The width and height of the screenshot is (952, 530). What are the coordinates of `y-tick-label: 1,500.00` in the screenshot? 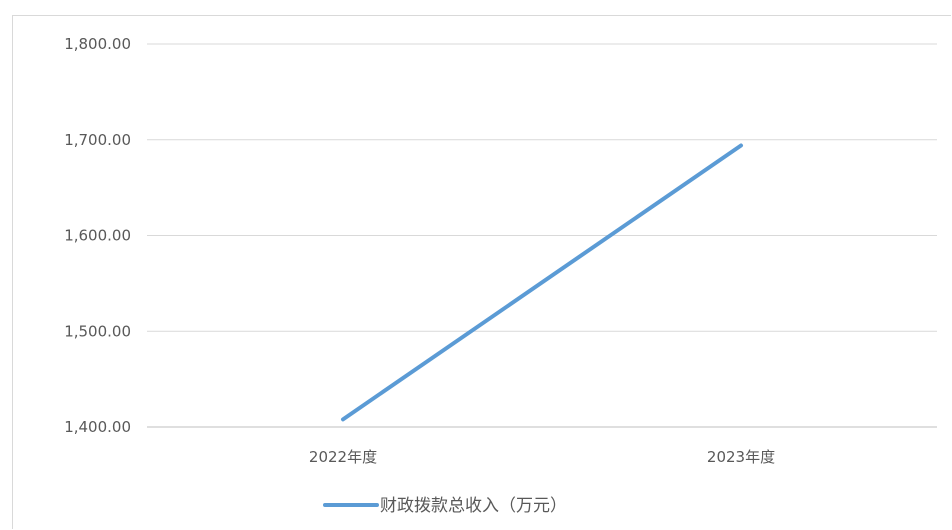 It's located at (97, 331).